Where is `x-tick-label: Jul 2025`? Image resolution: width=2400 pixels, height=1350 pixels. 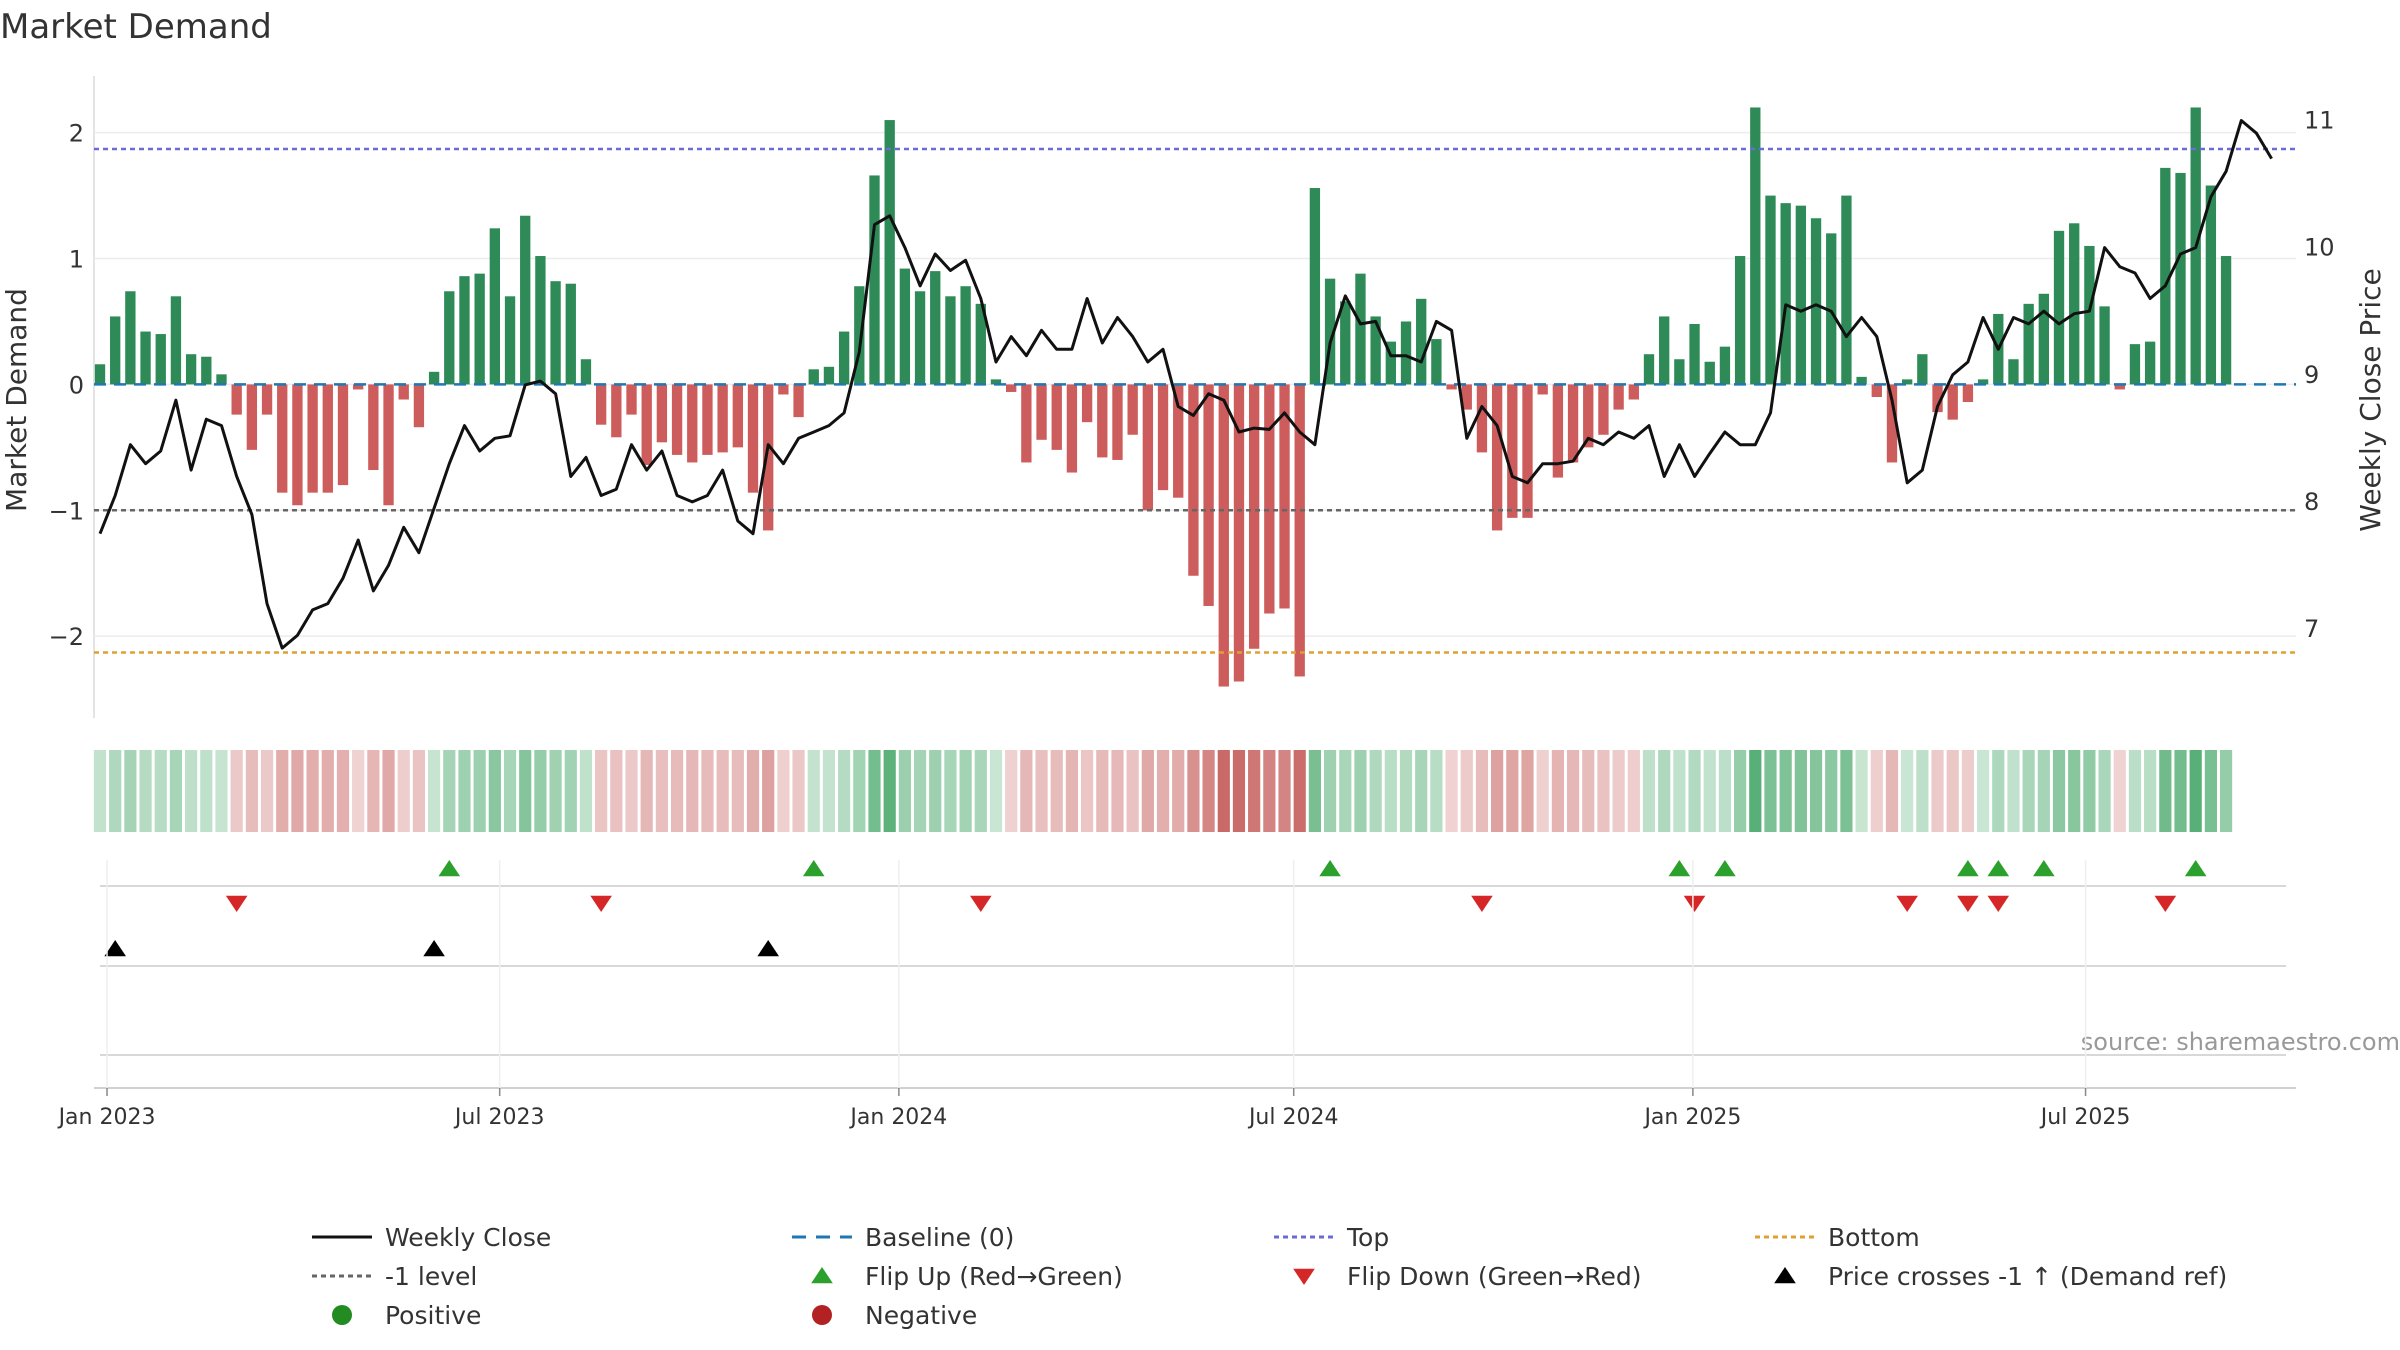
x-tick-label: Jul 2025 is located at coordinates (2085, 1117).